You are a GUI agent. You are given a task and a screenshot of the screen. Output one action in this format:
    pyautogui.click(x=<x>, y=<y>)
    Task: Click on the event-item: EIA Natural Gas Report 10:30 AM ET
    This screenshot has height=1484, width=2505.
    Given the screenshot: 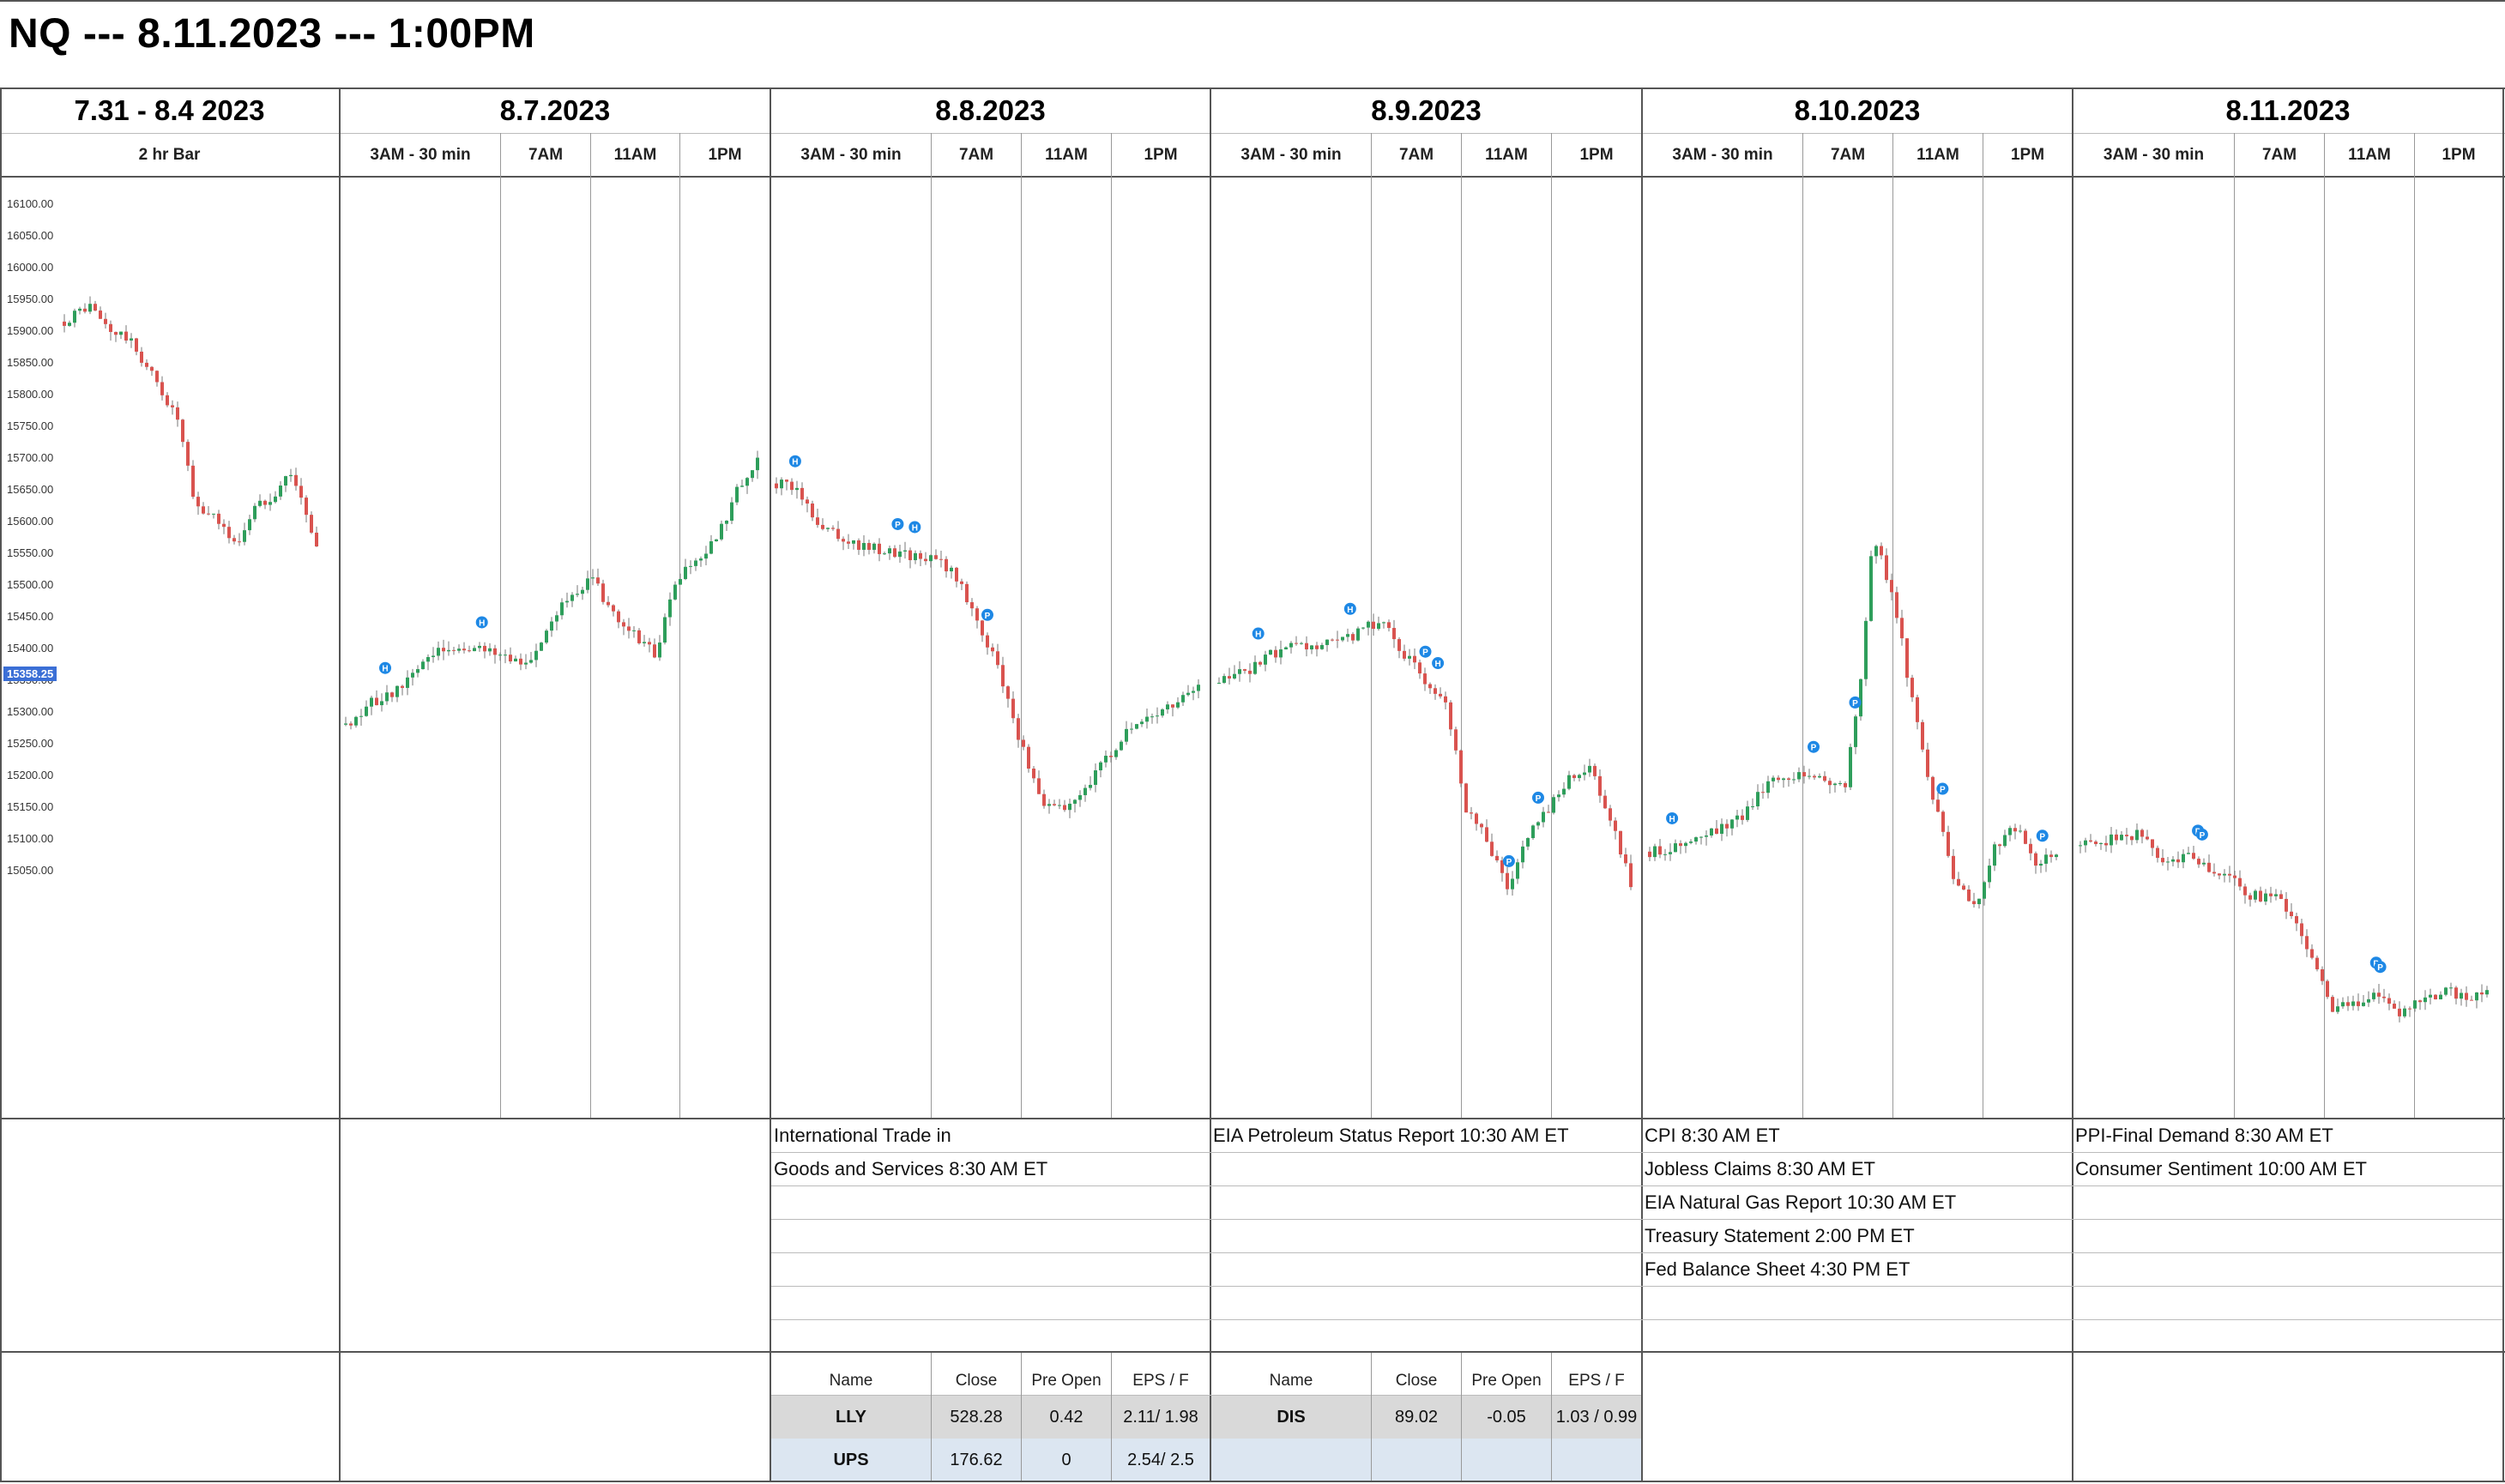 What is the action you would take?
    pyautogui.click(x=1801, y=1202)
    